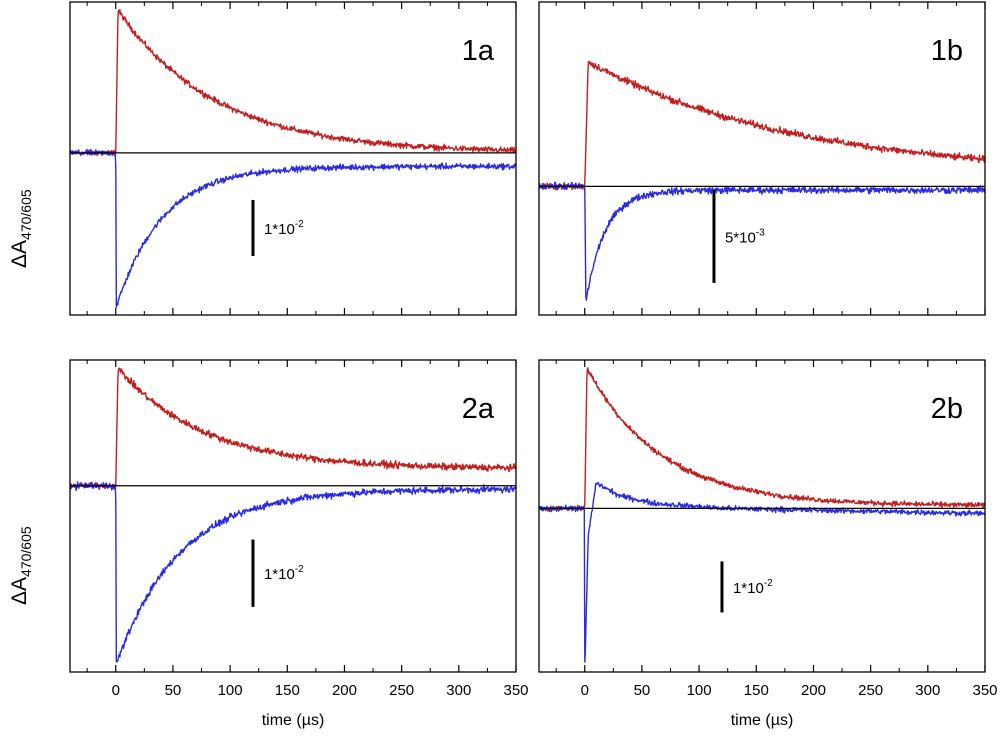 The height and width of the screenshot is (737, 1000). Describe the element at coordinates (293, 83) in the screenshot. I see `series-red-1a` at that location.